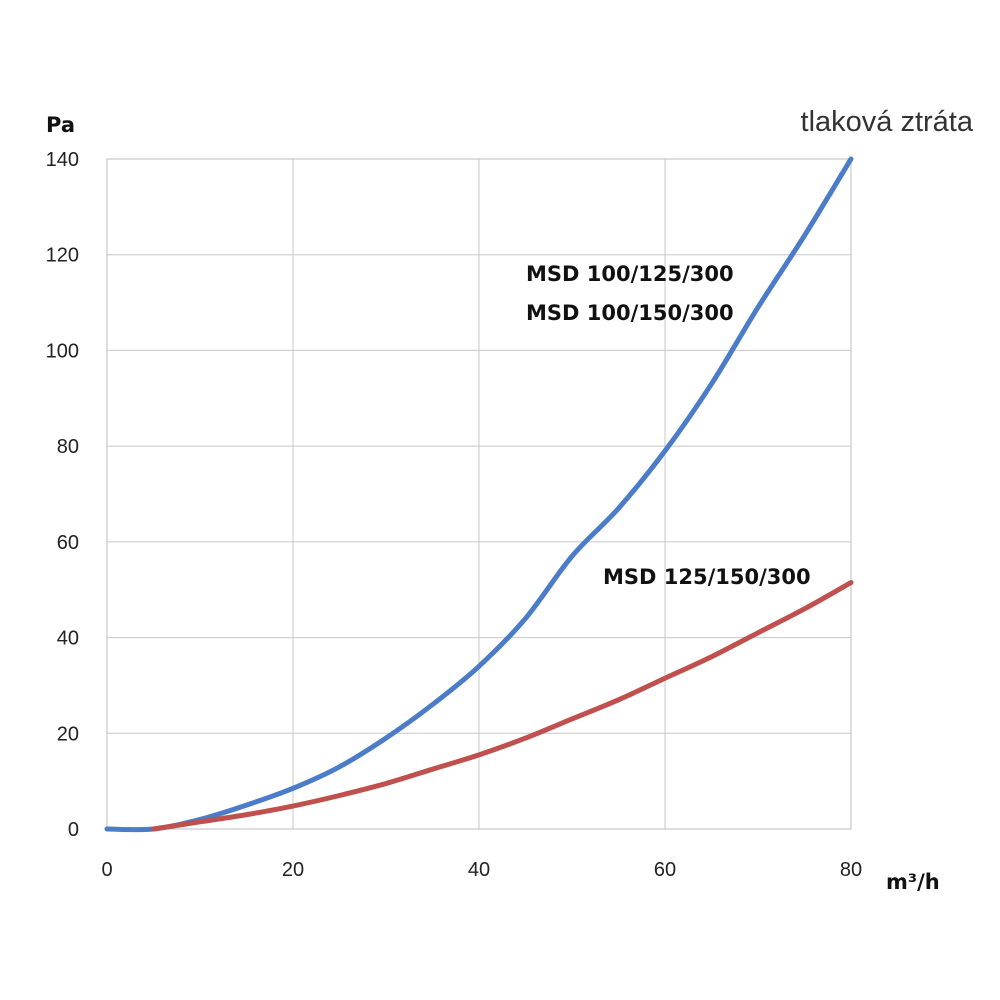  I want to click on y-tick-label: 20, so click(68, 734).